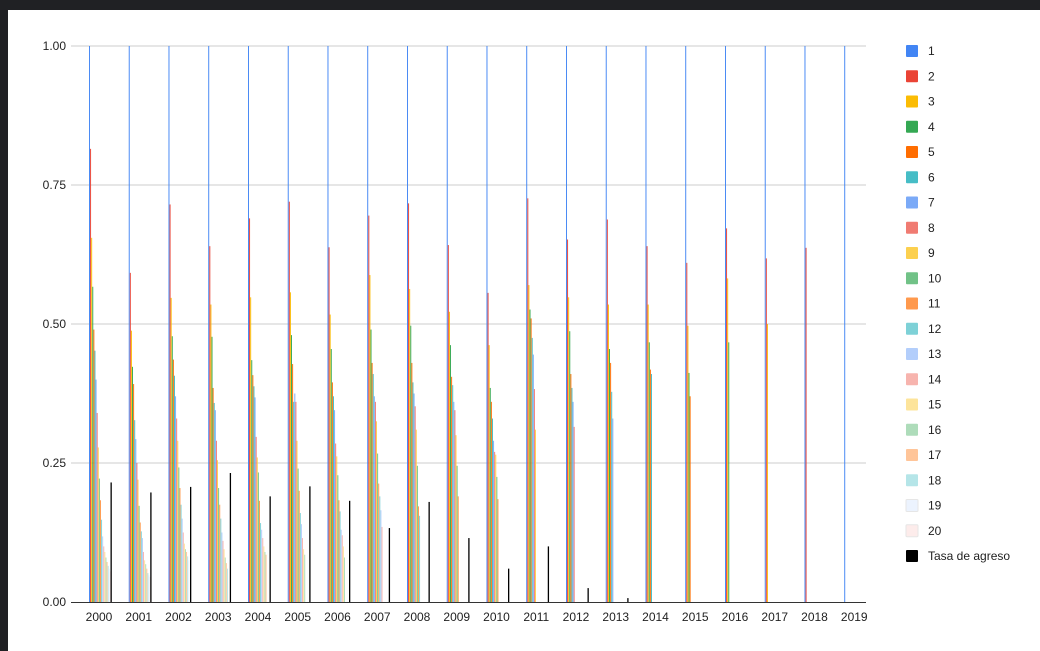  I want to click on legend-item: 9, so click(920, 253).